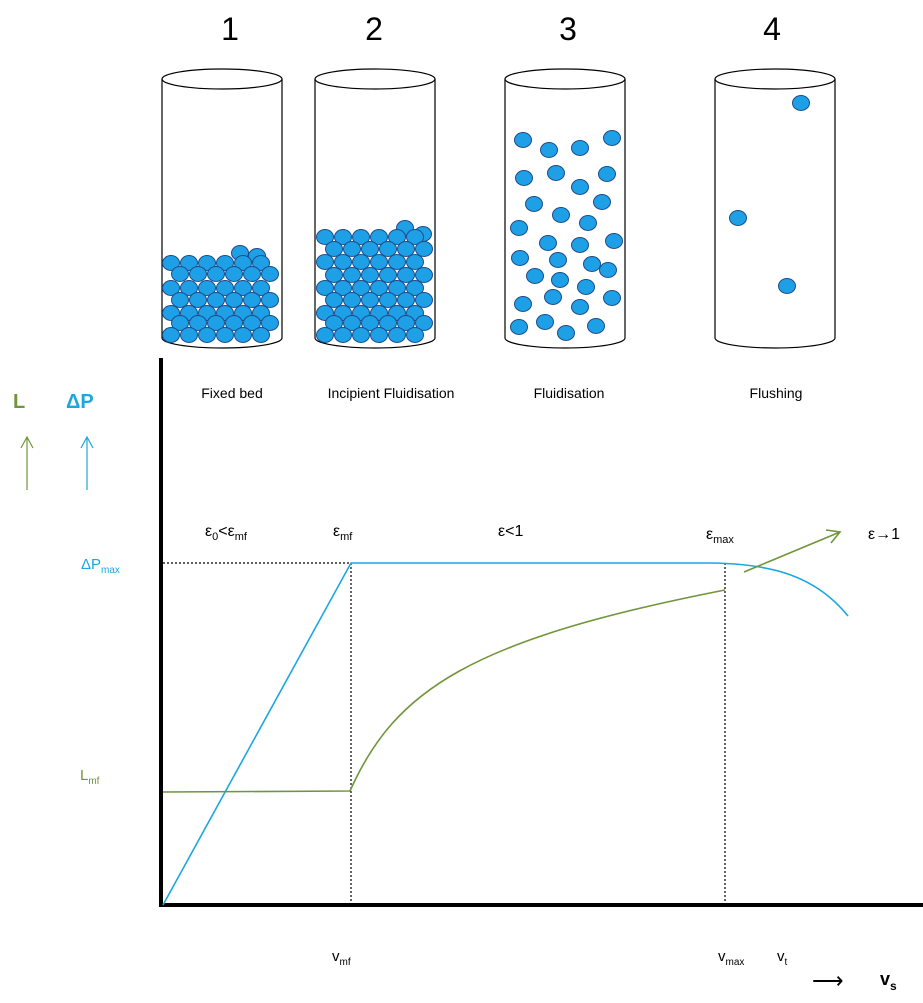 Image resolution: width=923 pixels, height=1003 pixels. Describe the element at coordinates (391, 393) in the screenshot. I see `column-label-incipient-fluidisation: Incipient Fluidisation` at that location.